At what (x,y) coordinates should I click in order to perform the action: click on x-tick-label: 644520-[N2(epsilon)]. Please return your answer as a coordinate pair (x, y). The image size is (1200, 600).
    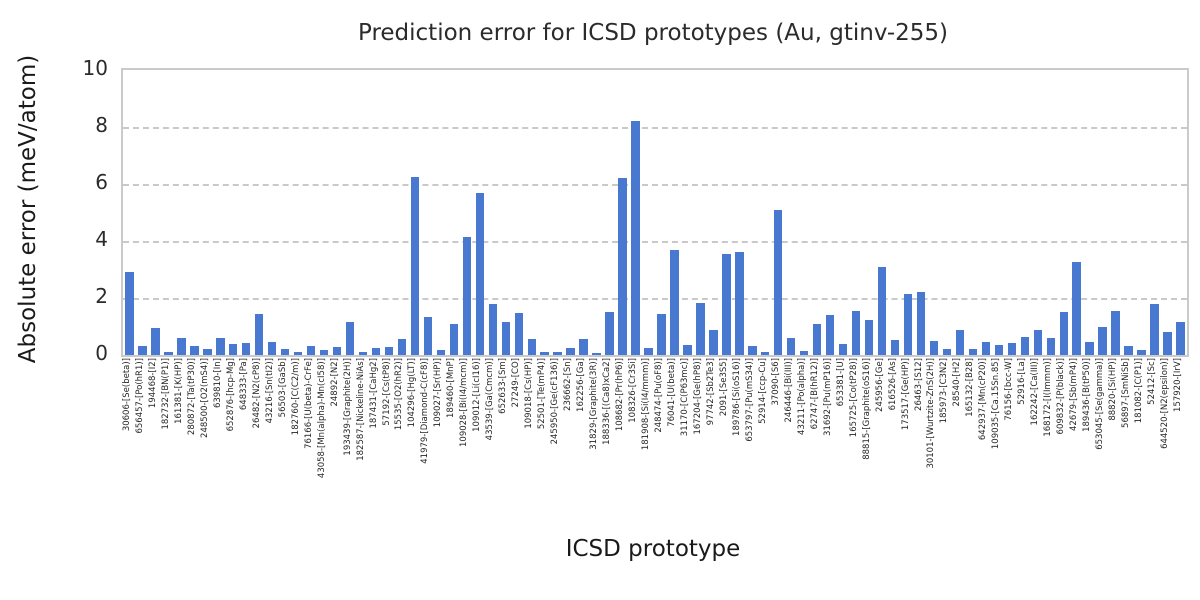
    Looking at the image, I should click on (1165, 403).